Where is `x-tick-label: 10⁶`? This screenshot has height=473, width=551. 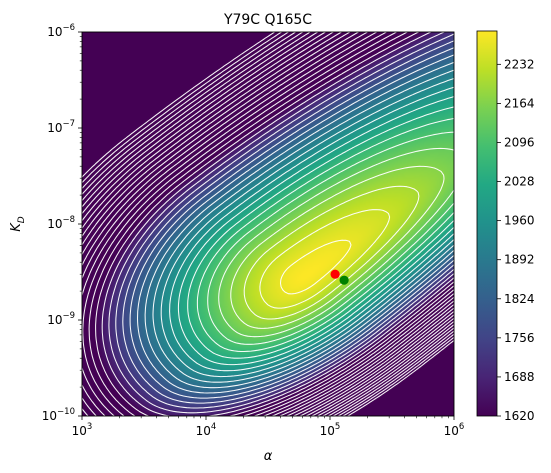 x-tick-label: 10⁶ is located at coordinates (454, 430).